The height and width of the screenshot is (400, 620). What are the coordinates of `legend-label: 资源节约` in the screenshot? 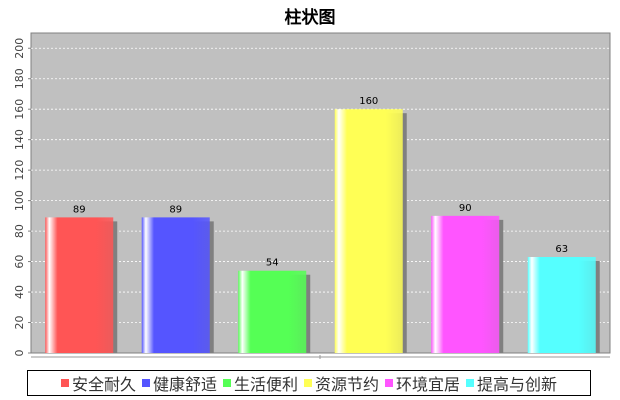 It's located at (347, 384).